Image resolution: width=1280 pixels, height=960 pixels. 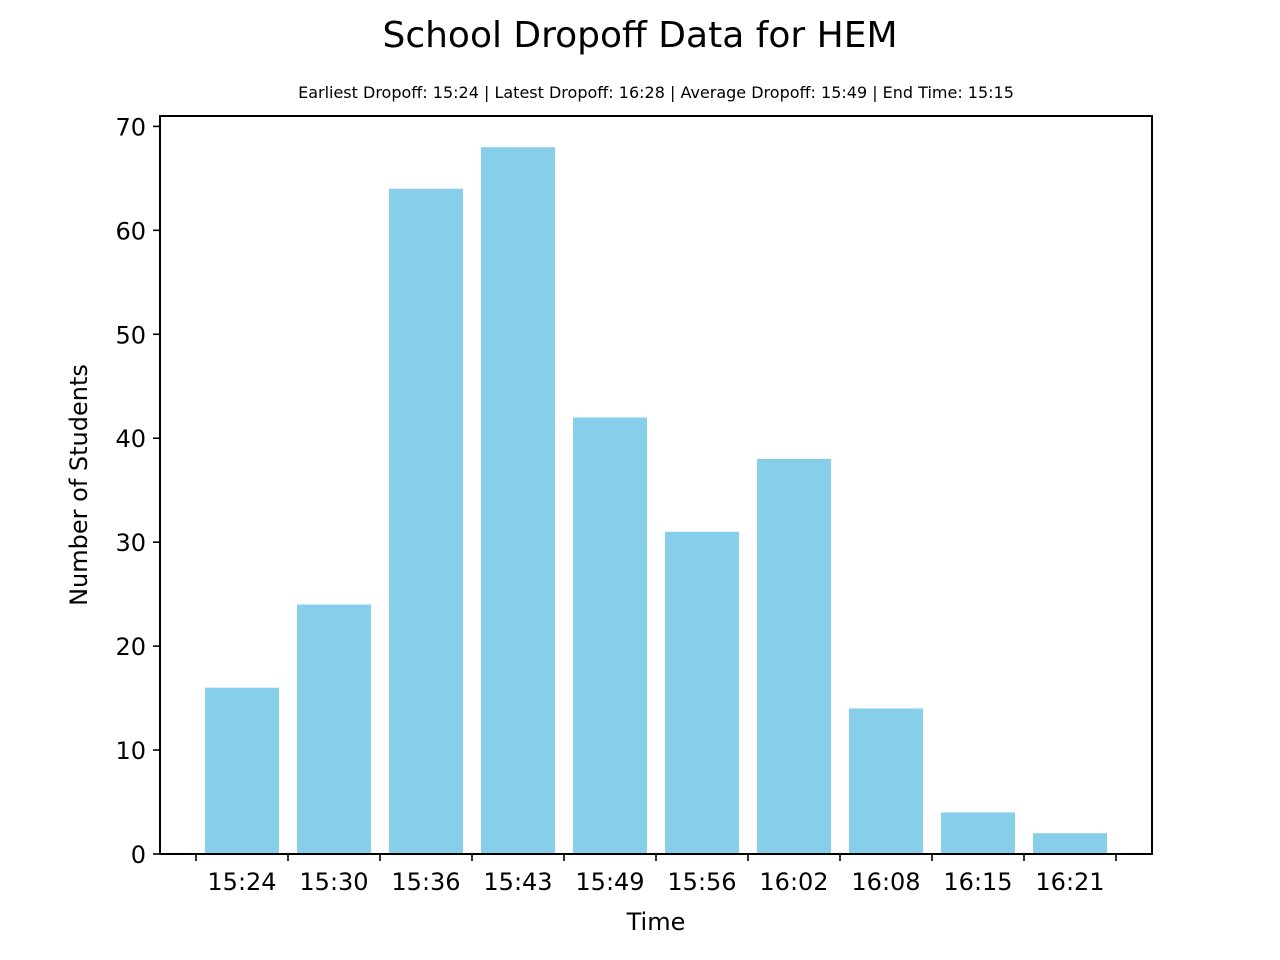 I want to click on y-tick-label: 40, so click(x=130, y=439).